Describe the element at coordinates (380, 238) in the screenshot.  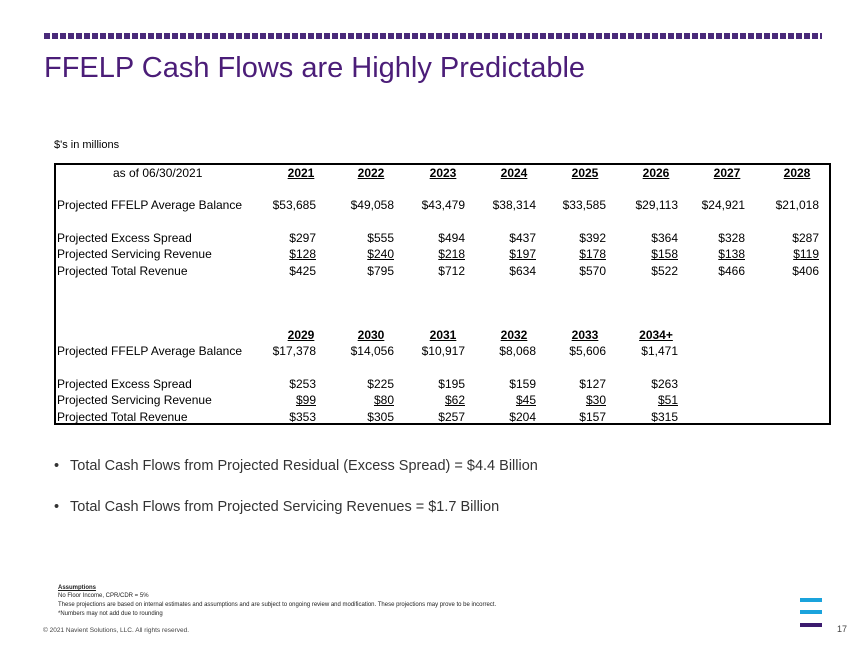
I see `table-cell: $555` at that location.